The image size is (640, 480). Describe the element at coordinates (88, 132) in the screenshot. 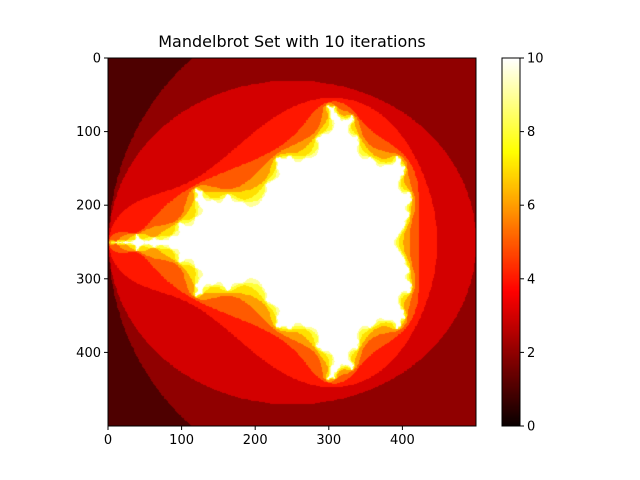

I see `y-tick-label: 100` at that location.